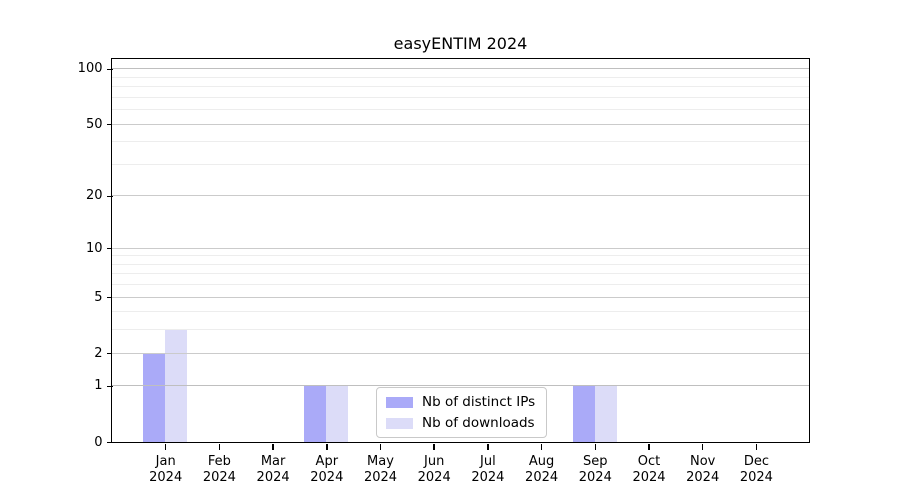 This screenshot has width=900, height=500. Describe the element at coordinates (98, 442) in the screenshot. I see `y-tick-label-0: 0` at that location.